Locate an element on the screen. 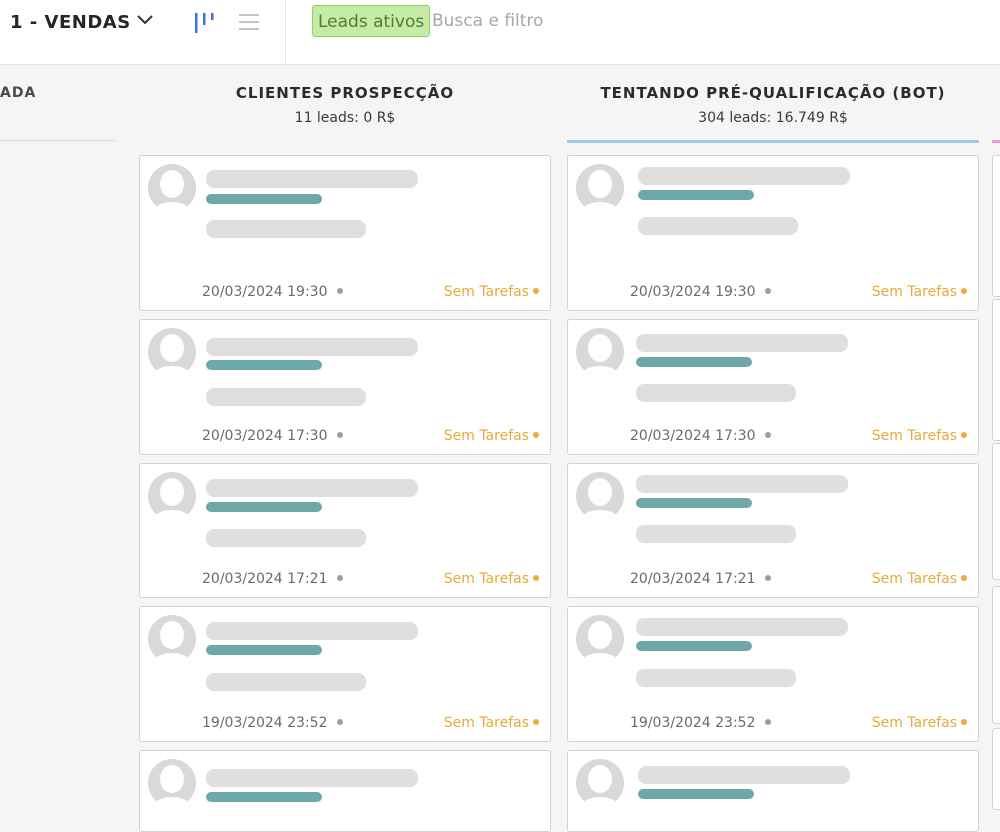 The height and width of the screenshot is (832, 1000). search-input is located at coordinates (582, 21).